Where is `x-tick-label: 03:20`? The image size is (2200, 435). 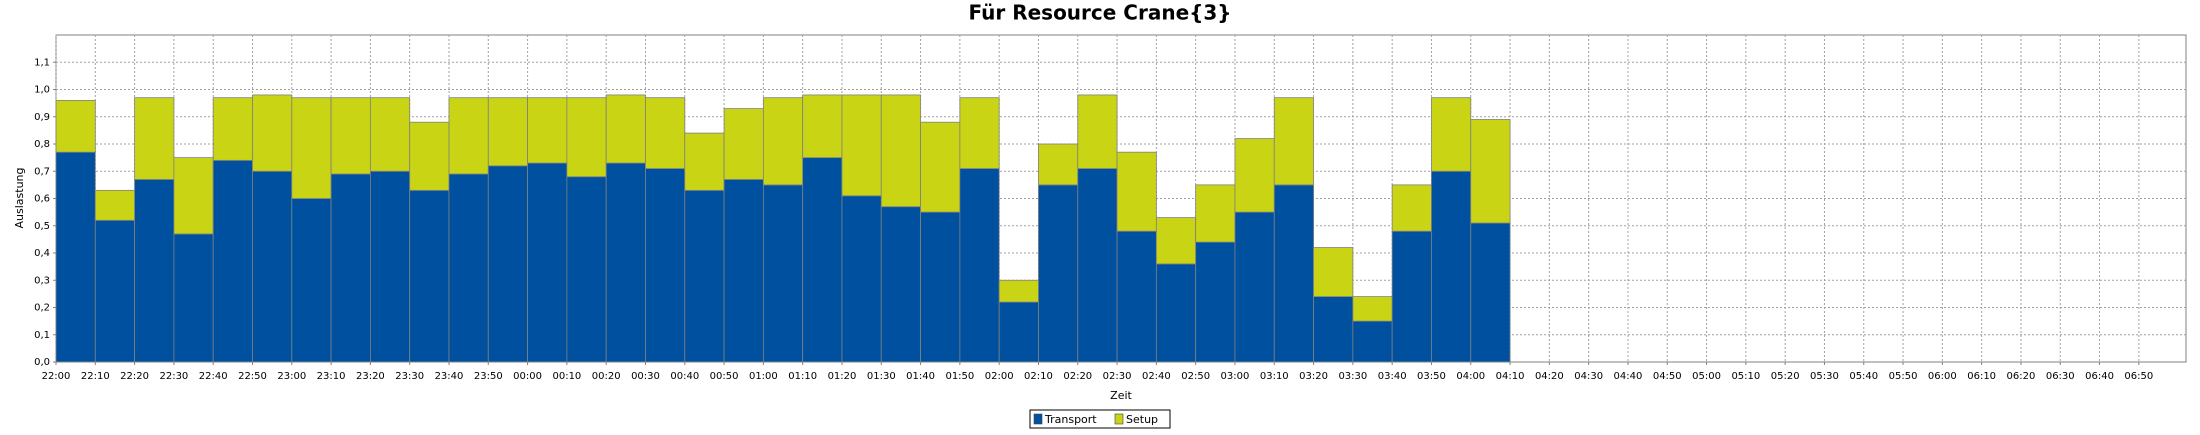
x-tick-label: 03:20 is located at coordinates (1313, 376).